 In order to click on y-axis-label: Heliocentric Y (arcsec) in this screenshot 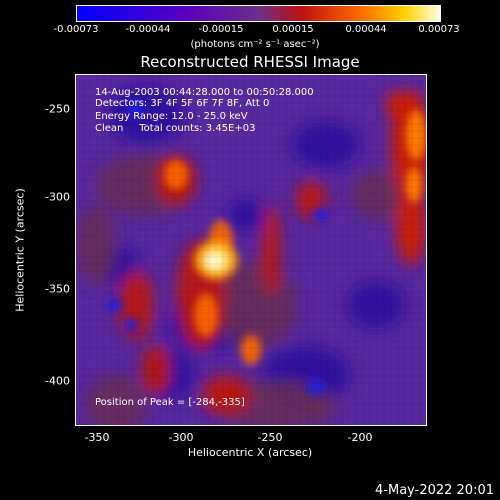, I will do `click(20, 250)`.